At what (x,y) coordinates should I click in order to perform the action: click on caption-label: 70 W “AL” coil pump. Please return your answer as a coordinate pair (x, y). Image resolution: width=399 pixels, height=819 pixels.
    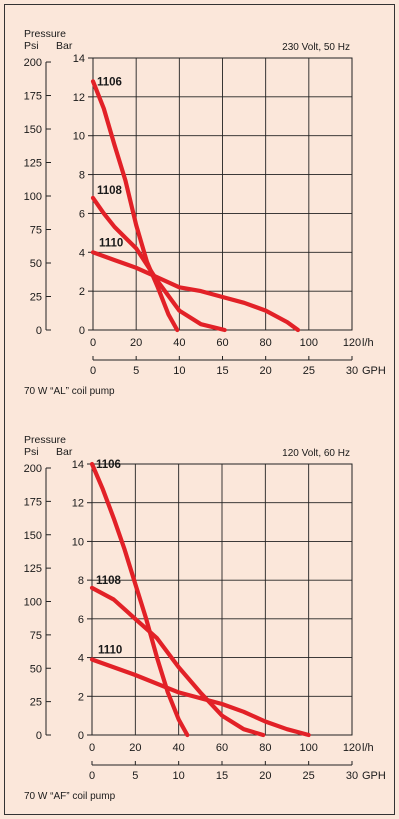
    Looking at the image, I should click on (69, 391).